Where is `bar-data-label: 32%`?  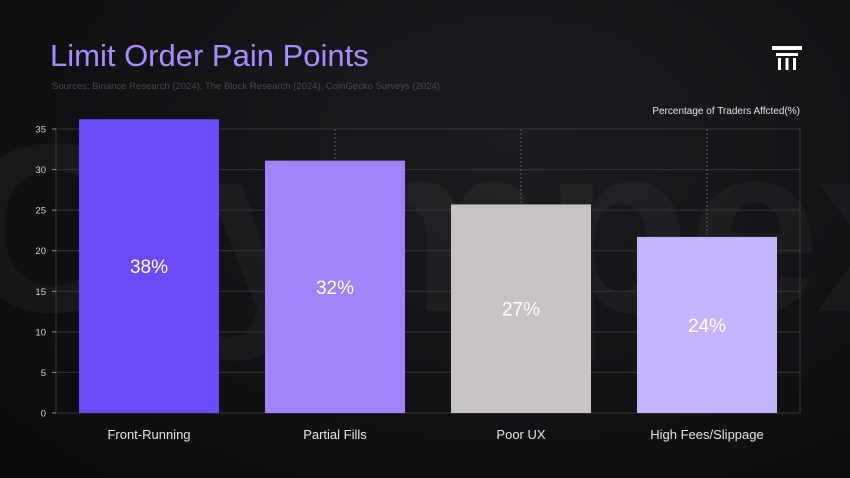 bar-data-label: 32% is located at coordinates (335, 288).